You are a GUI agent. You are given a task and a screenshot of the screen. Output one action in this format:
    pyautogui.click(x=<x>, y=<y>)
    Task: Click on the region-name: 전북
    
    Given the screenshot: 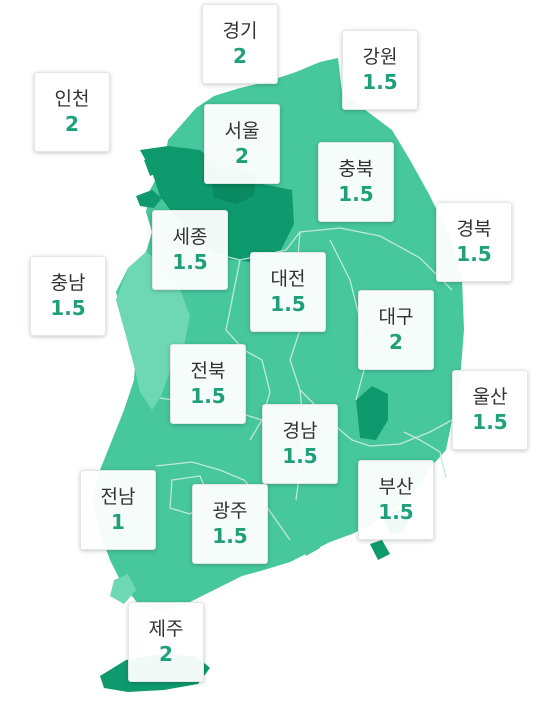 What is the action you would take?
    pyautogui.click(x=208, y=371)
    